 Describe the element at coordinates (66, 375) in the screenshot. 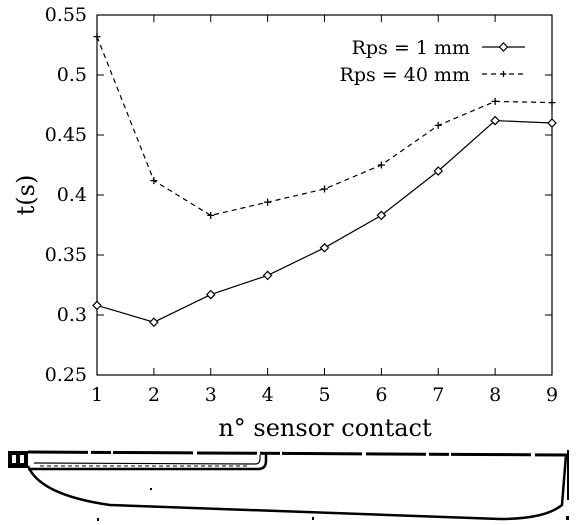

I see `y-tick-label: 0.25` at that location.